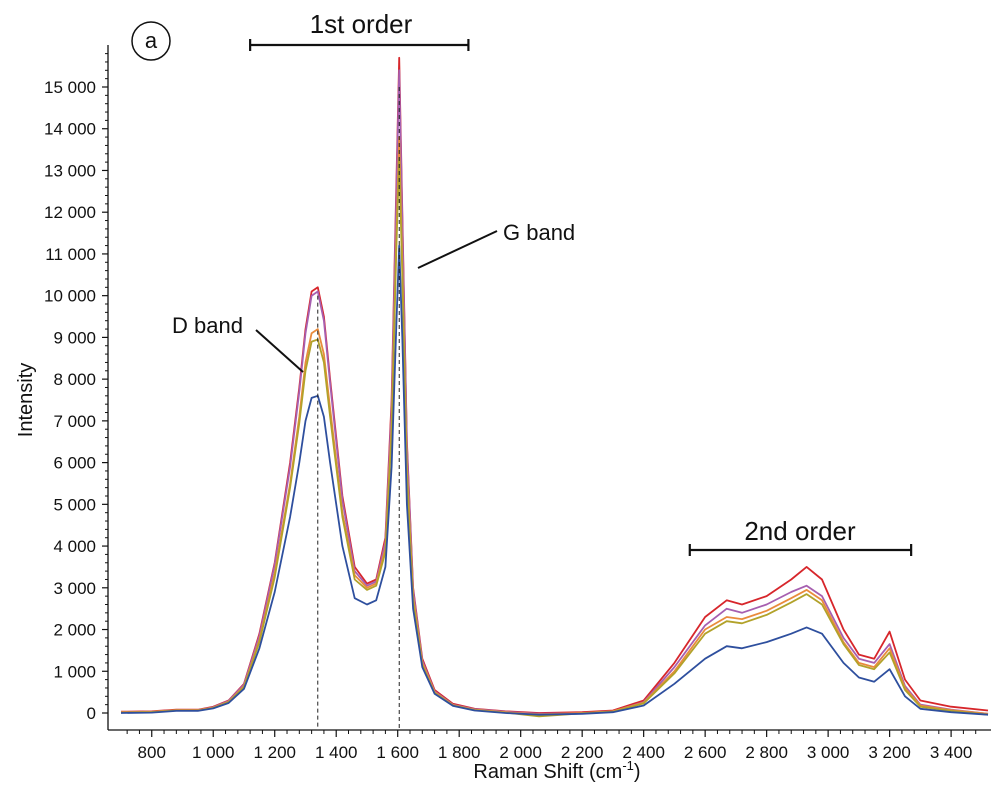 Image resolution: width=1002 pixels, height=807 pixels. Describe the element at coordinates (70, 212) in the screenshot. I see `y-tick-label: 12 000` at that location.